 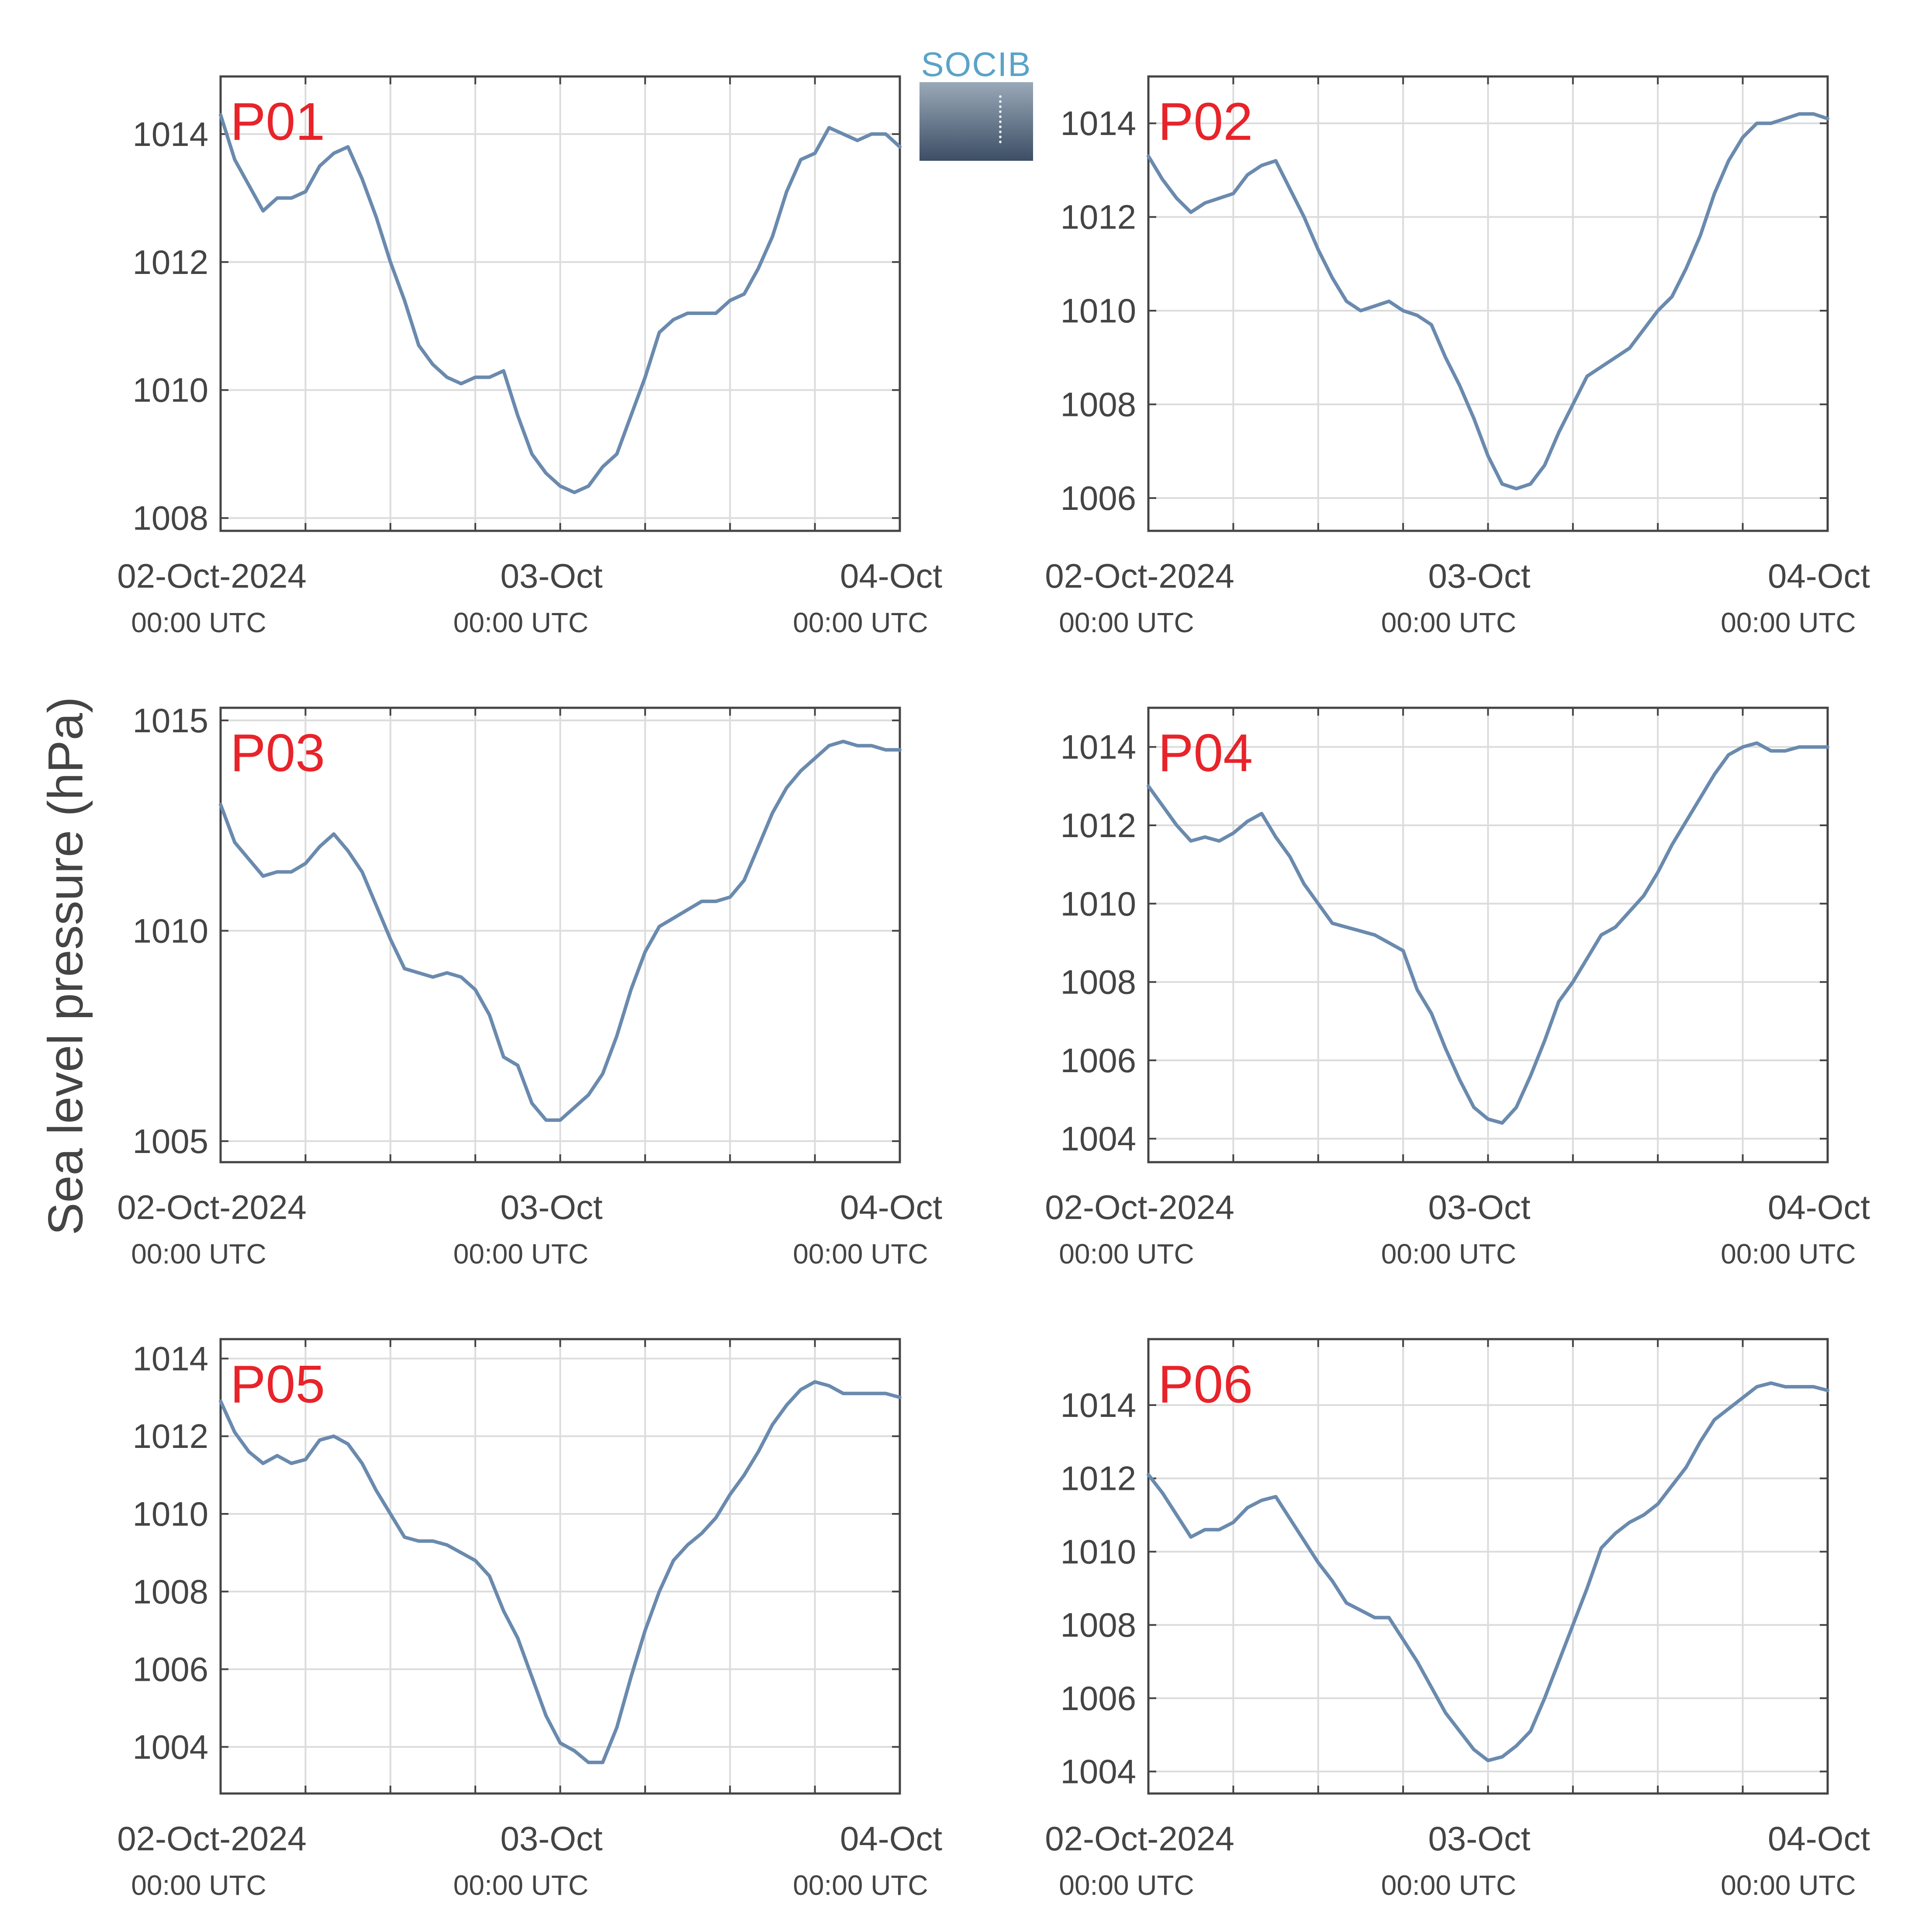 What do you see at coordinates (170, 720) in the screenshot?
I see `y-tick-label: 1015` at bounding box center [170, 720].